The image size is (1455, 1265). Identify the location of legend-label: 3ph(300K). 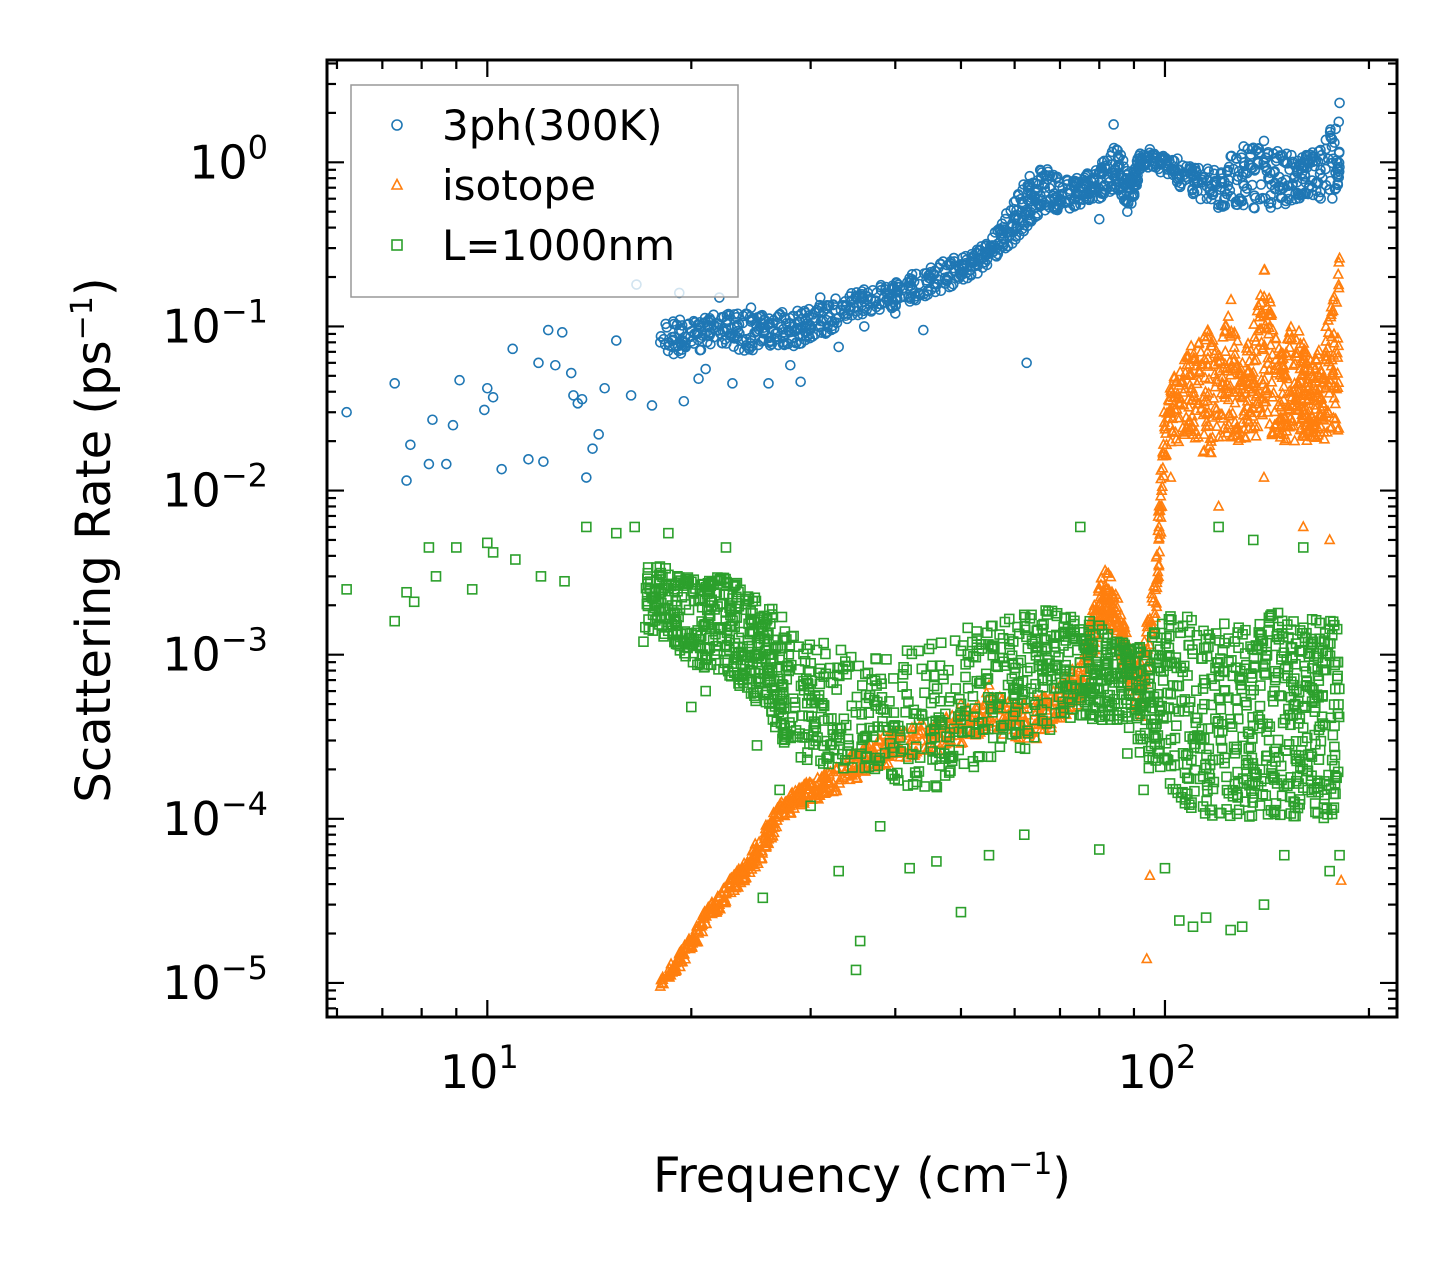
(552, 125).